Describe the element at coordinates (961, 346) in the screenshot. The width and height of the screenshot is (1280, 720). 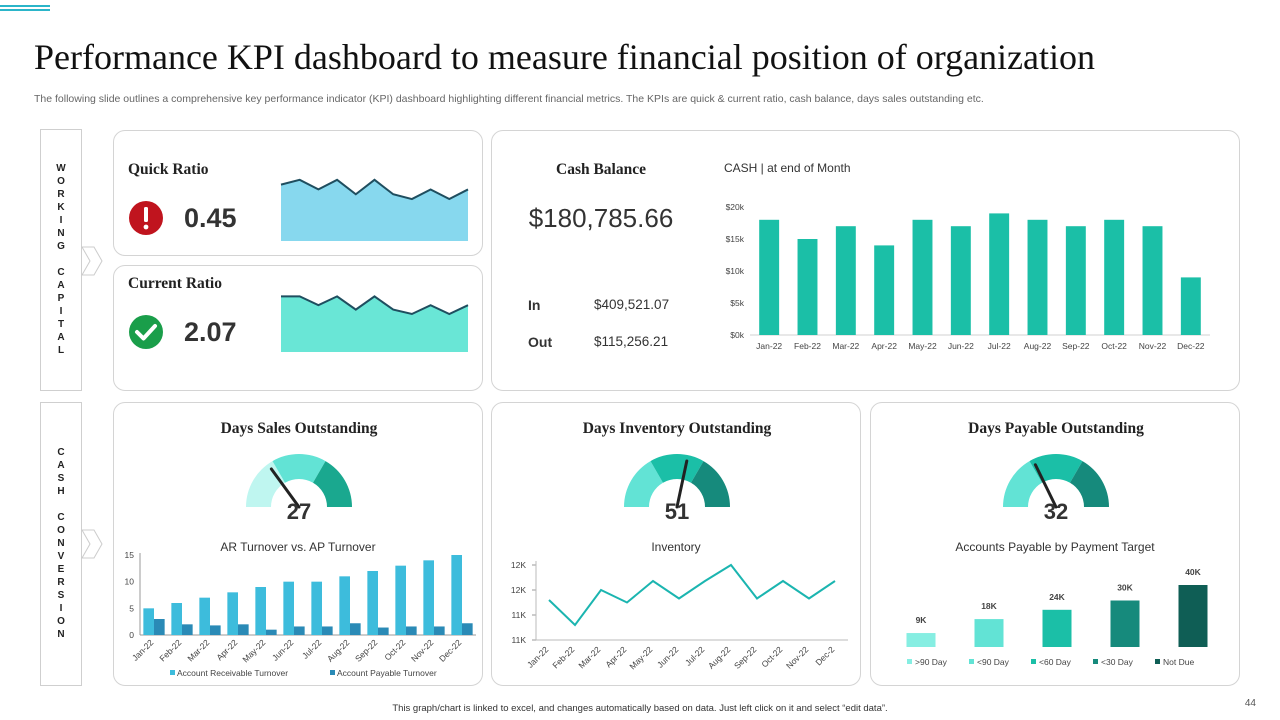
I see `cash-x-tick: Jun-22` at that location.